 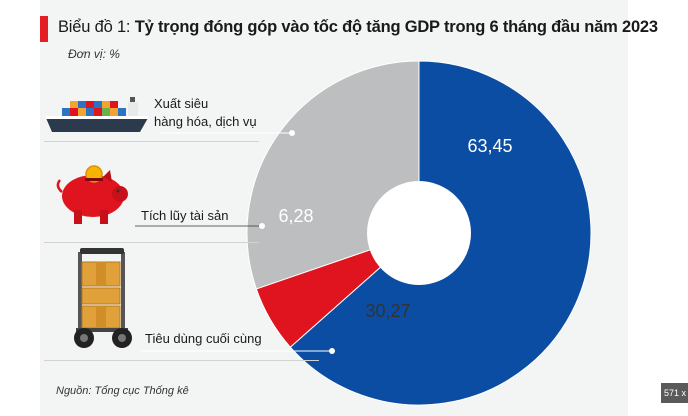 I want to click on legend-label-export-line1: Xuất siêu, so click(x=181, y=103).